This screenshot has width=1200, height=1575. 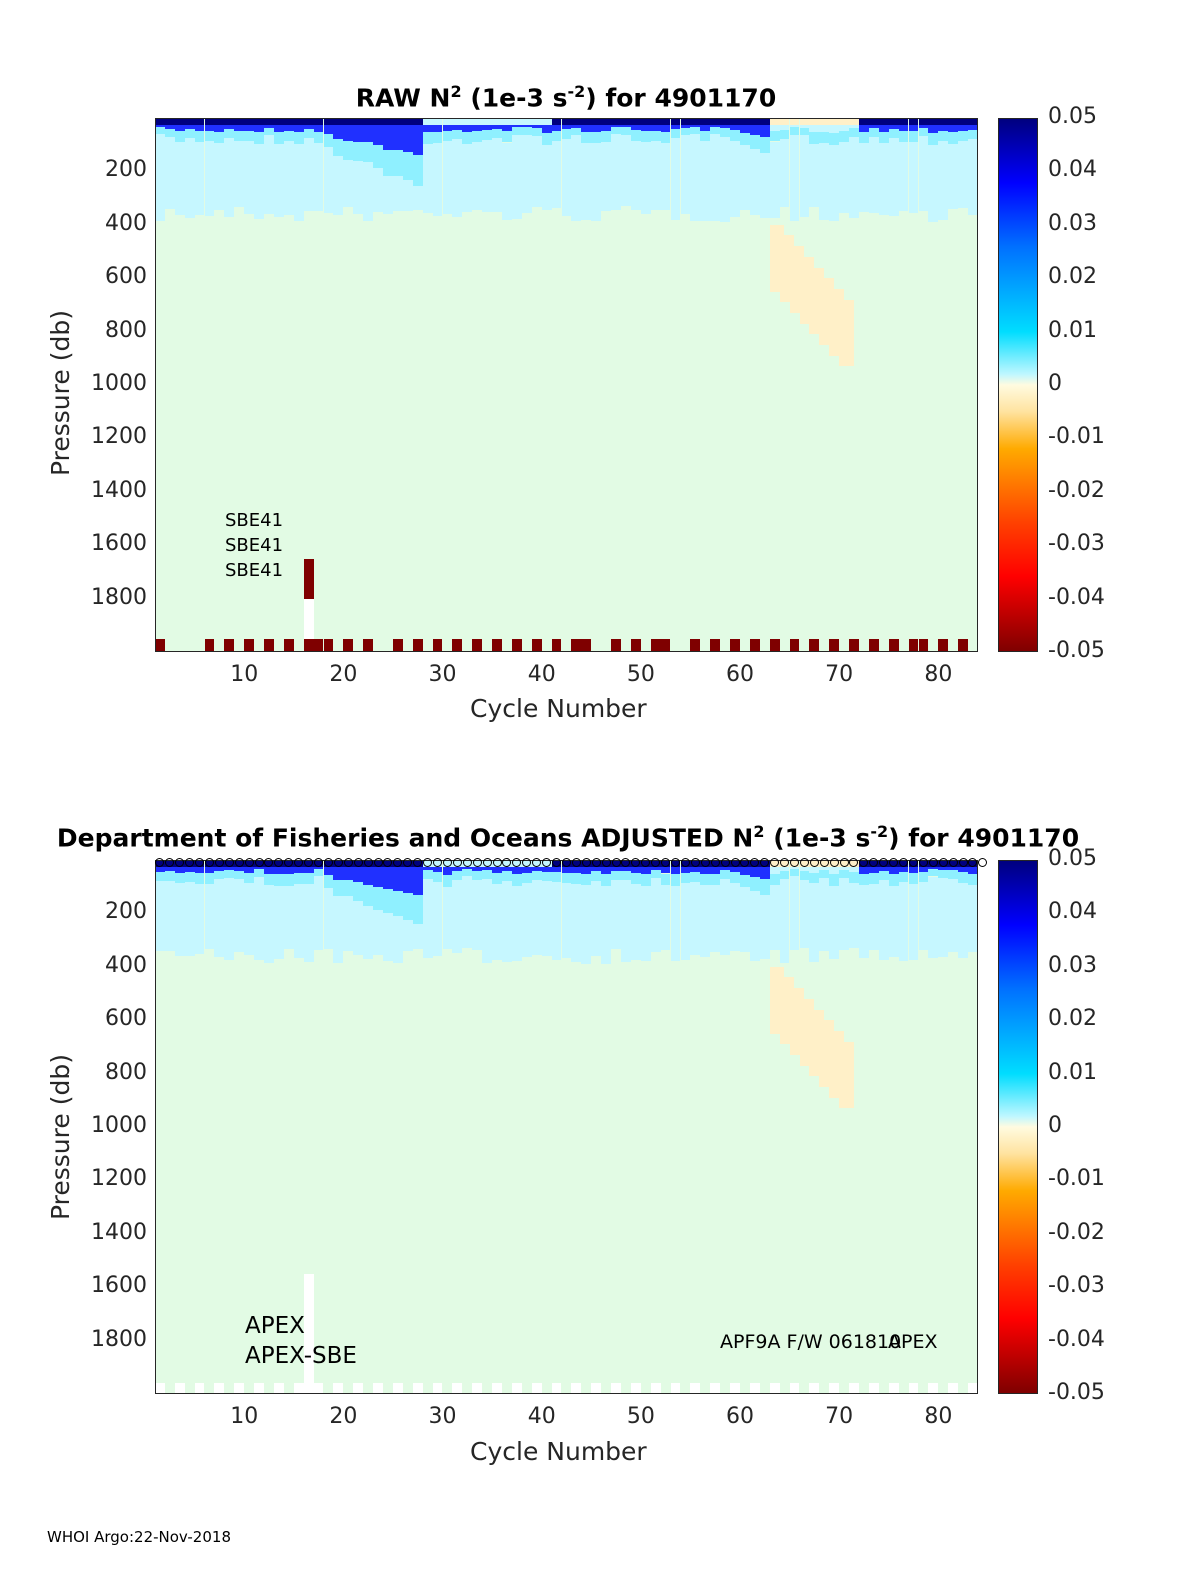 I want to click on x-tick-label: 60, so click(x=740, y=674).